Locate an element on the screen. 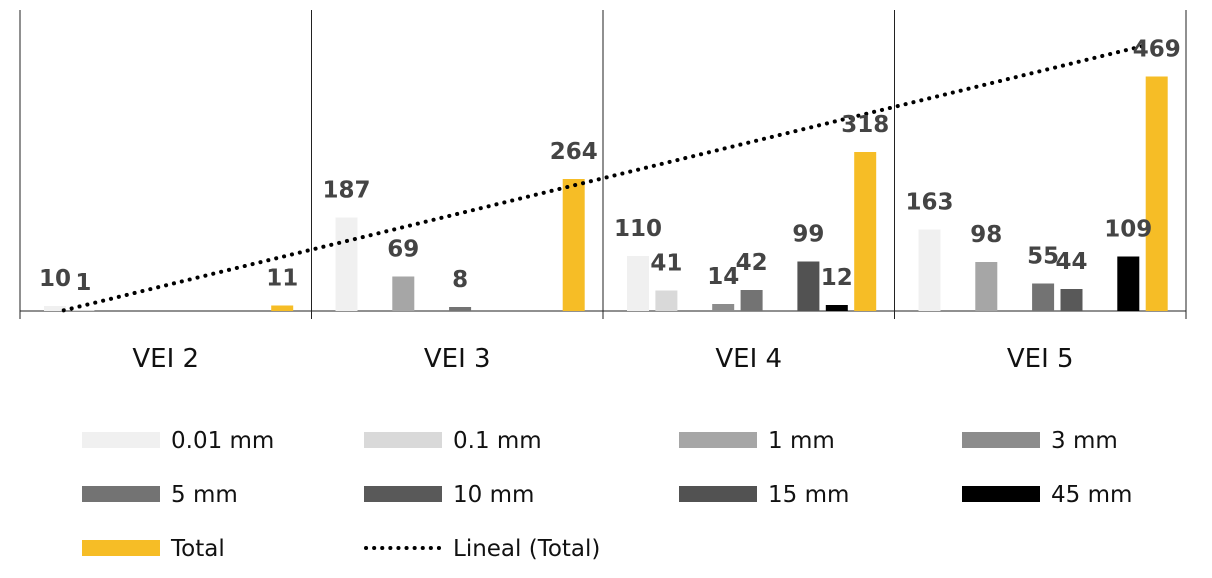 The height and width of the screenshot is (578, 1212). legend-item-3-mm: 3 mm is located at coordinates (1040, 441).